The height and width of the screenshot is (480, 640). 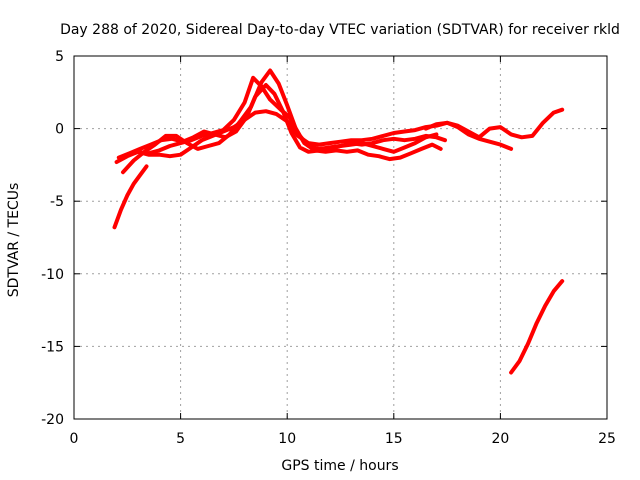 What do you see at coordinates (52, 347) in the screenshot?
I see `y-tick-label: -15` at bounding box center [52, 347].